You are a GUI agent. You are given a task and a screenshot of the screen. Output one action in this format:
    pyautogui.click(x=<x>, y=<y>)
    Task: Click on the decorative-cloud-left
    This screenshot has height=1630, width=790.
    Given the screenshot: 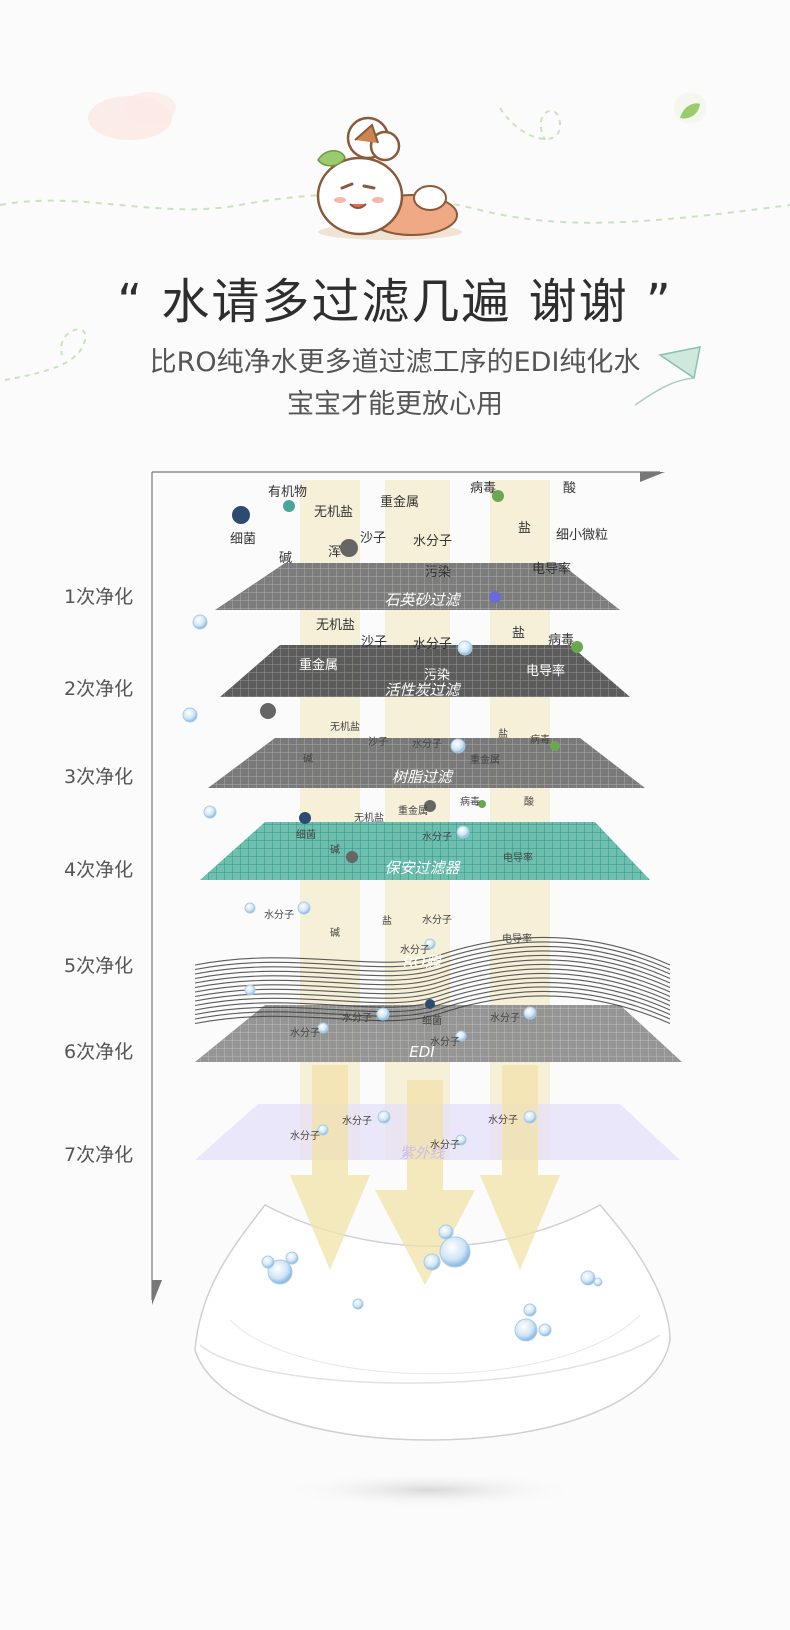 What is the action you would take?
    pyautogui.click(x=132, y=116)
    